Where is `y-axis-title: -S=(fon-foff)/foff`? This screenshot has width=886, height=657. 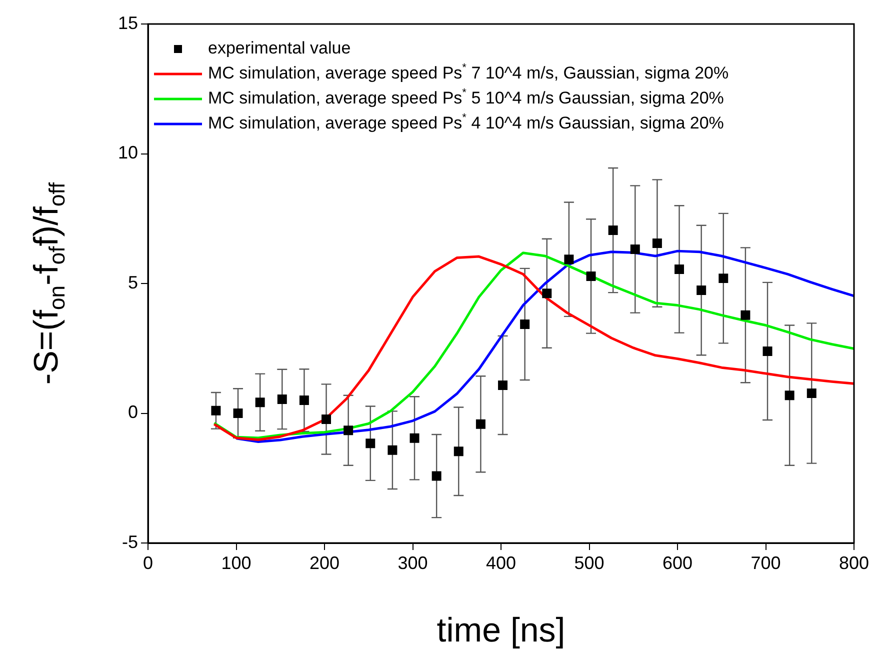
y-axis-title: -S=(fon-foff)/foff is located at coordinates (48, 283).